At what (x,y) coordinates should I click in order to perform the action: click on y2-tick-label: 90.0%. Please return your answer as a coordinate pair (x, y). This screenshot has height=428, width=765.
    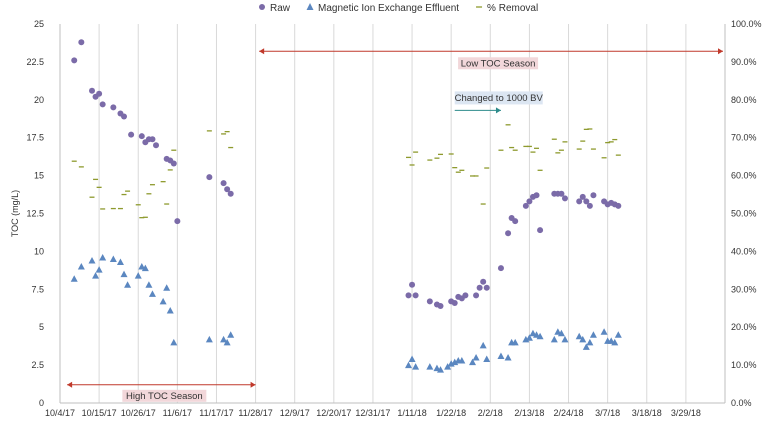
    Looking at the image, I should click on (744, 62).